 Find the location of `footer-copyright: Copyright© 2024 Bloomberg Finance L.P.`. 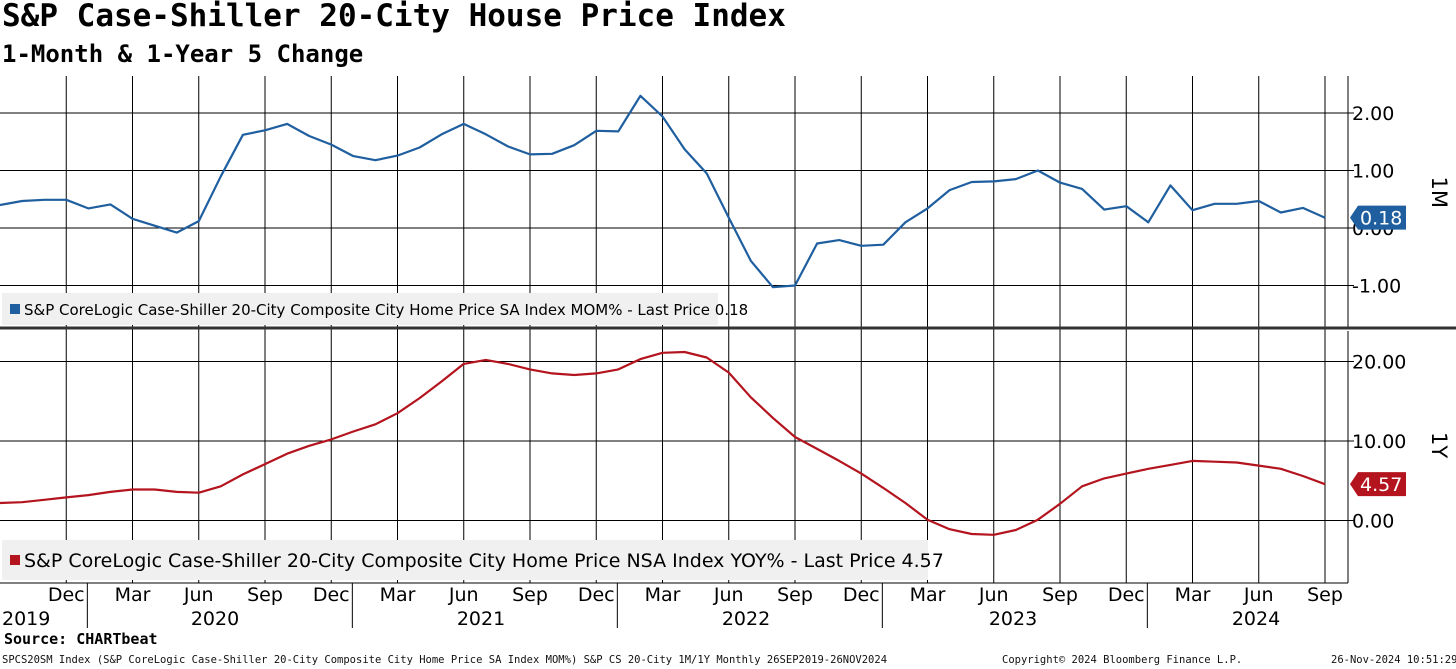

footer-copyright: Copyright© 2024 Bloomberg Finance L.P. is located at coordinates (1122, 660).